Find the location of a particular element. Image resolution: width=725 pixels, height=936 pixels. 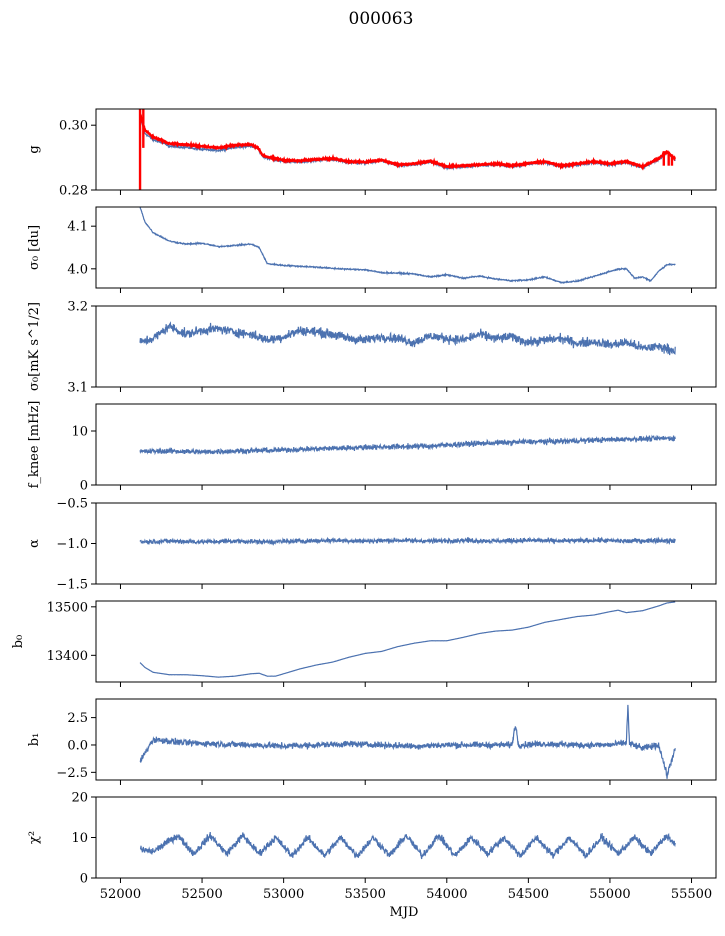

figure-title: 000063 is located at coordinates (381, 19).